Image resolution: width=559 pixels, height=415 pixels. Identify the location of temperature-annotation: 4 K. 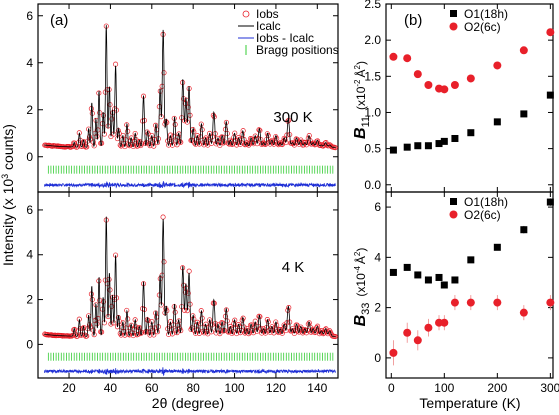
(293, 267).